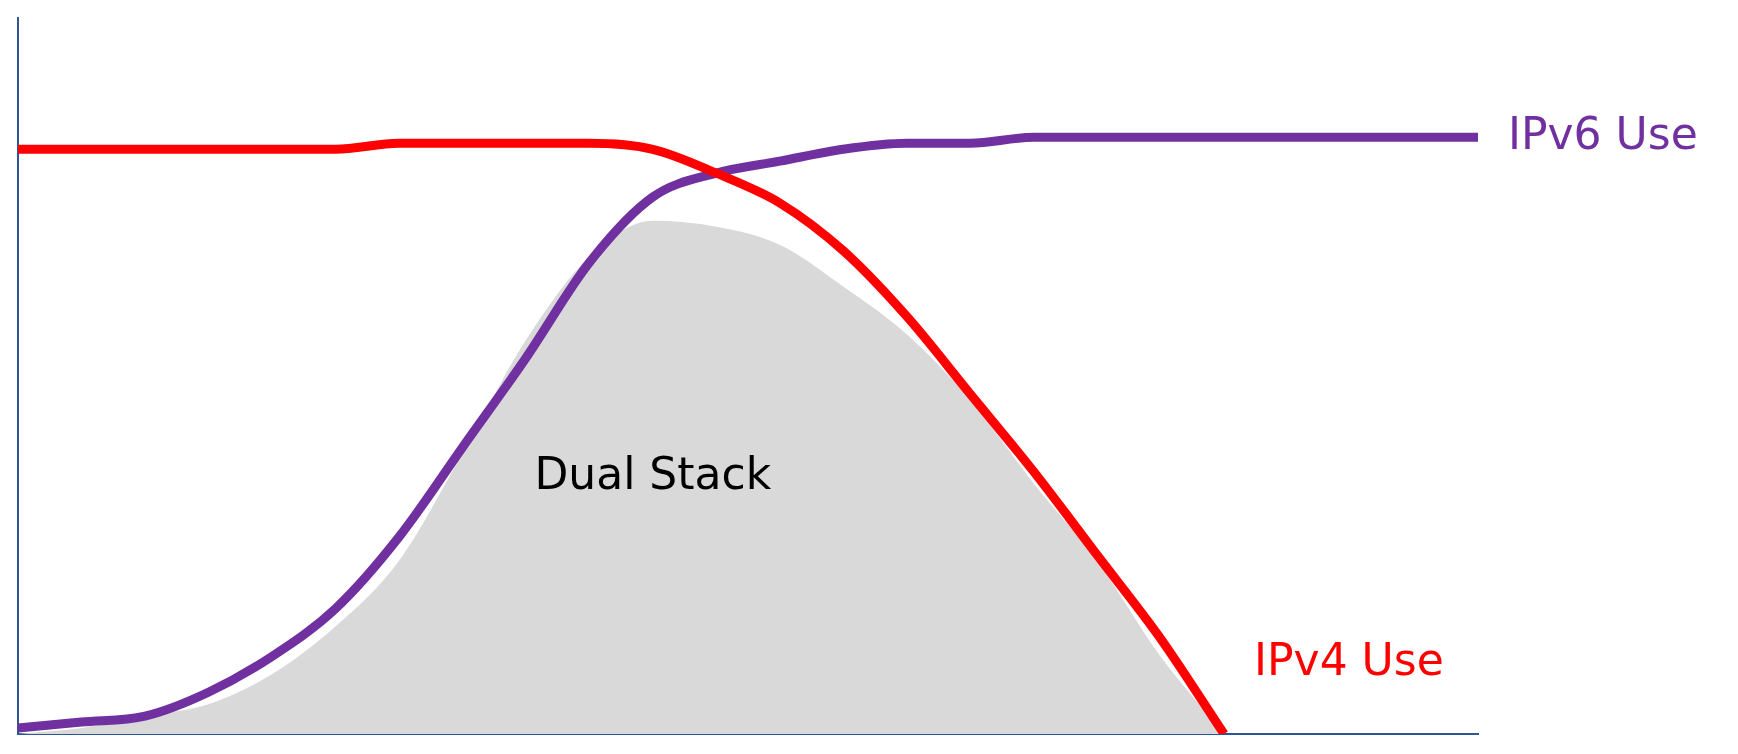 The image size is (1738, 754). What do you see at coordinates (1349, 660) in the screenshot?
I see `series-label: IPv4 Use` at bounding box center [1349, 660].